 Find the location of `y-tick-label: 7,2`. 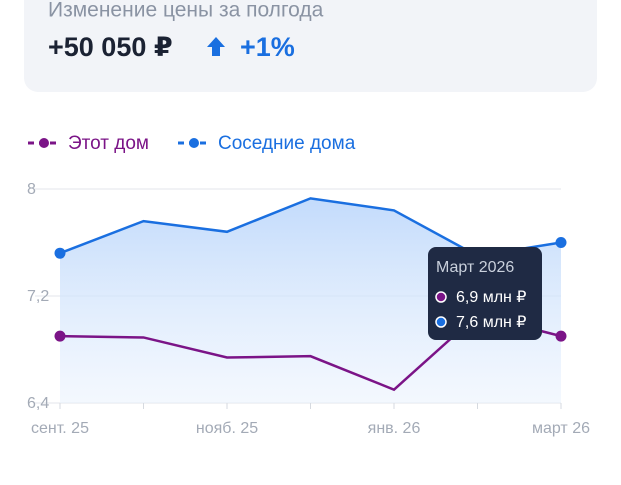

y-tick-label: 7,2 is located at coordinates (38, 296).